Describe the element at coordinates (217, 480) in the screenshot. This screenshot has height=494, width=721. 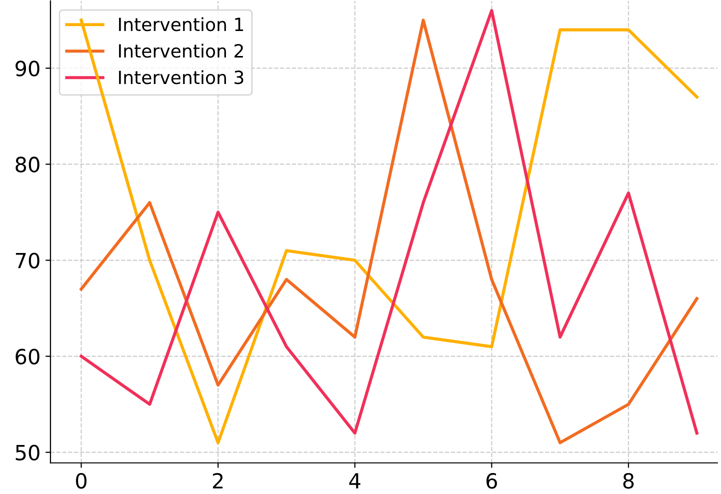
I see `x-tick-label: 2` at that location.